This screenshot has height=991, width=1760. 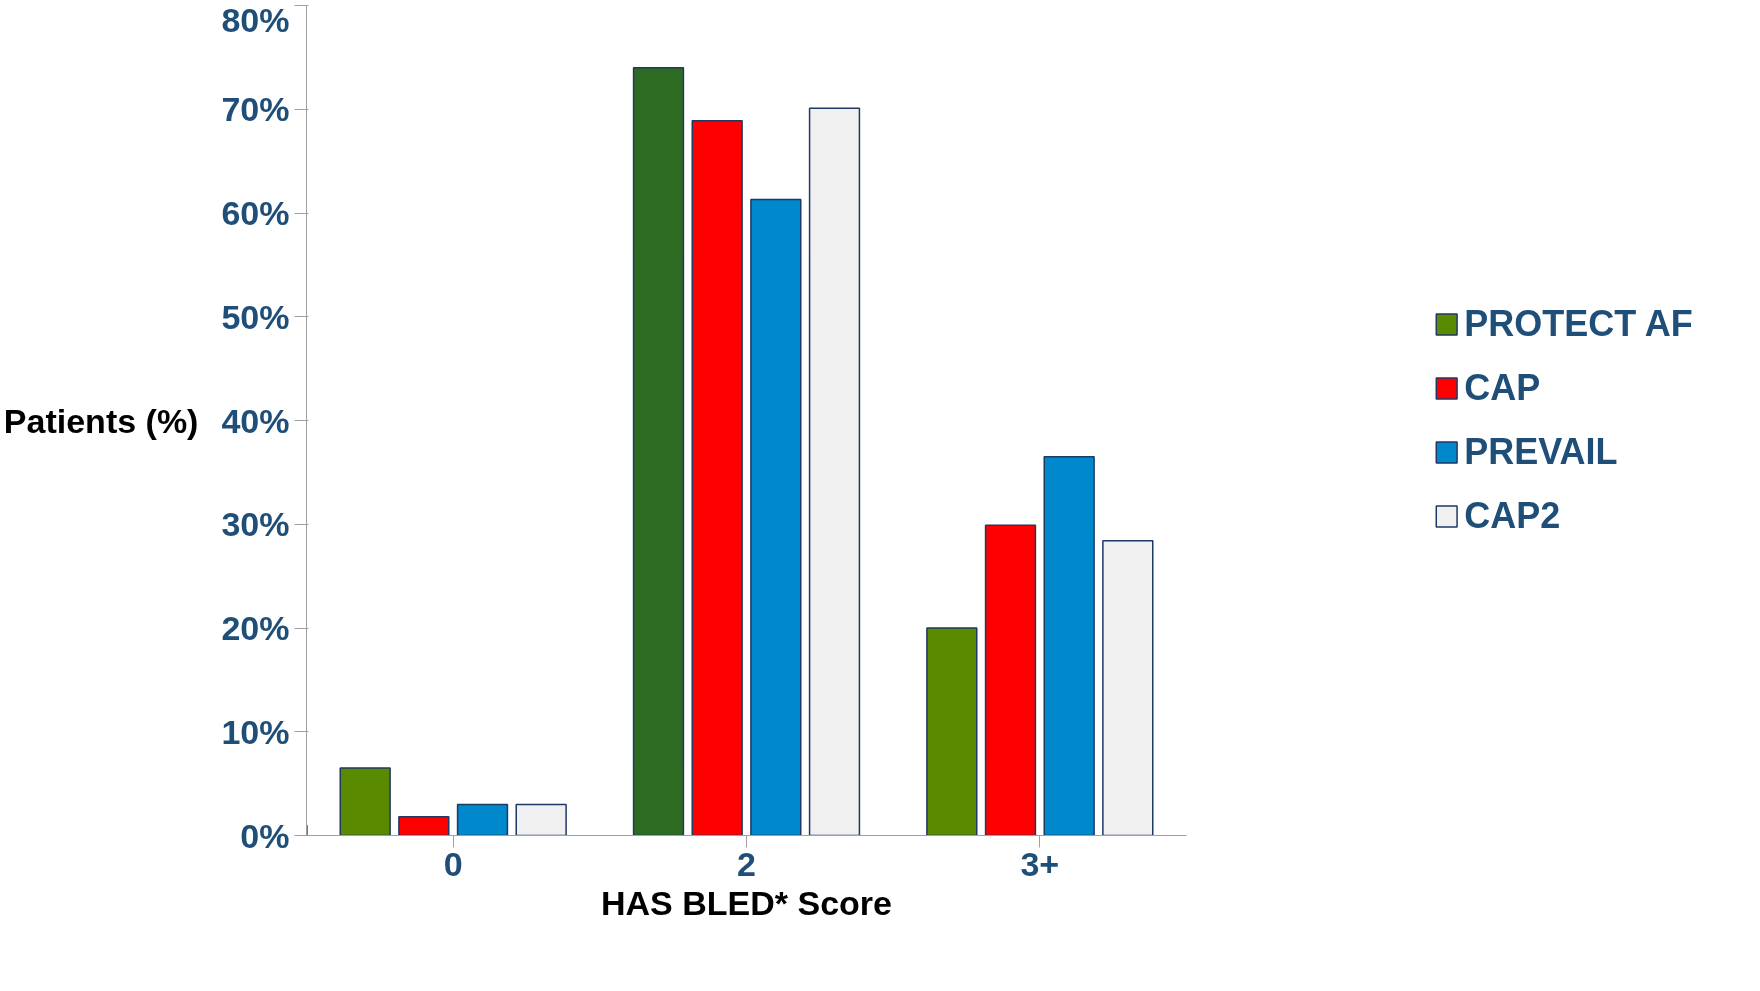 I want to click on x-tick-label: 3+, so click(x=1040, y=863).